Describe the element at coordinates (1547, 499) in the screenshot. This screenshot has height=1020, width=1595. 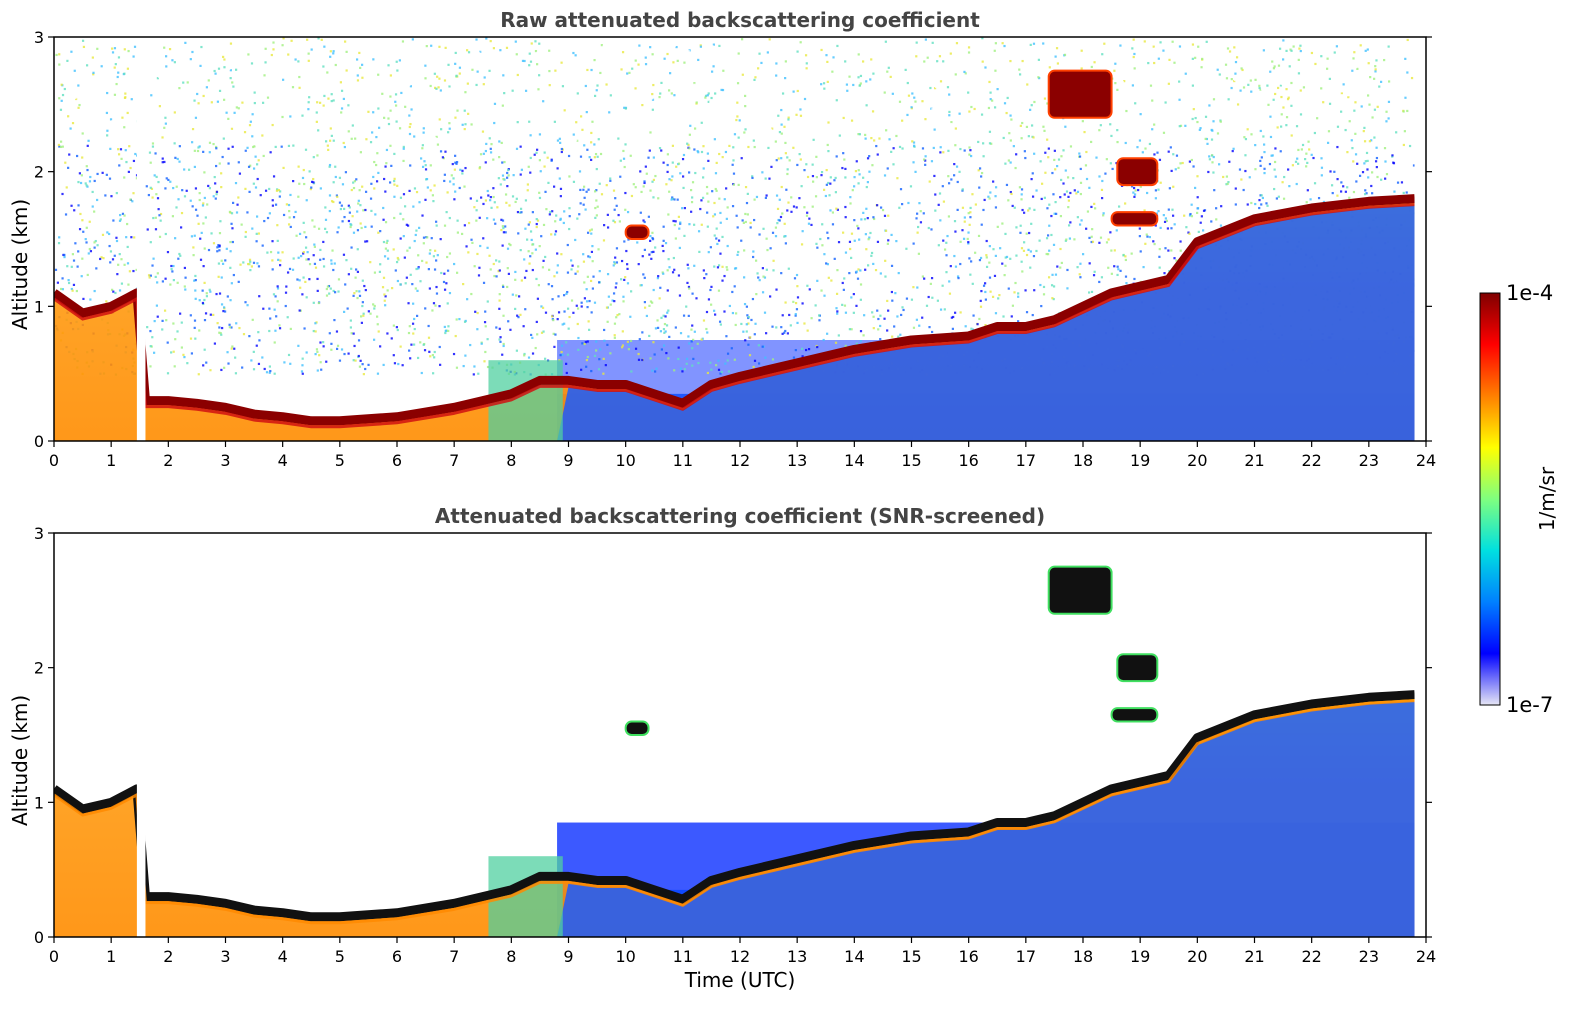
I see `colorbar-units-label: 1/m/sr` at that location.